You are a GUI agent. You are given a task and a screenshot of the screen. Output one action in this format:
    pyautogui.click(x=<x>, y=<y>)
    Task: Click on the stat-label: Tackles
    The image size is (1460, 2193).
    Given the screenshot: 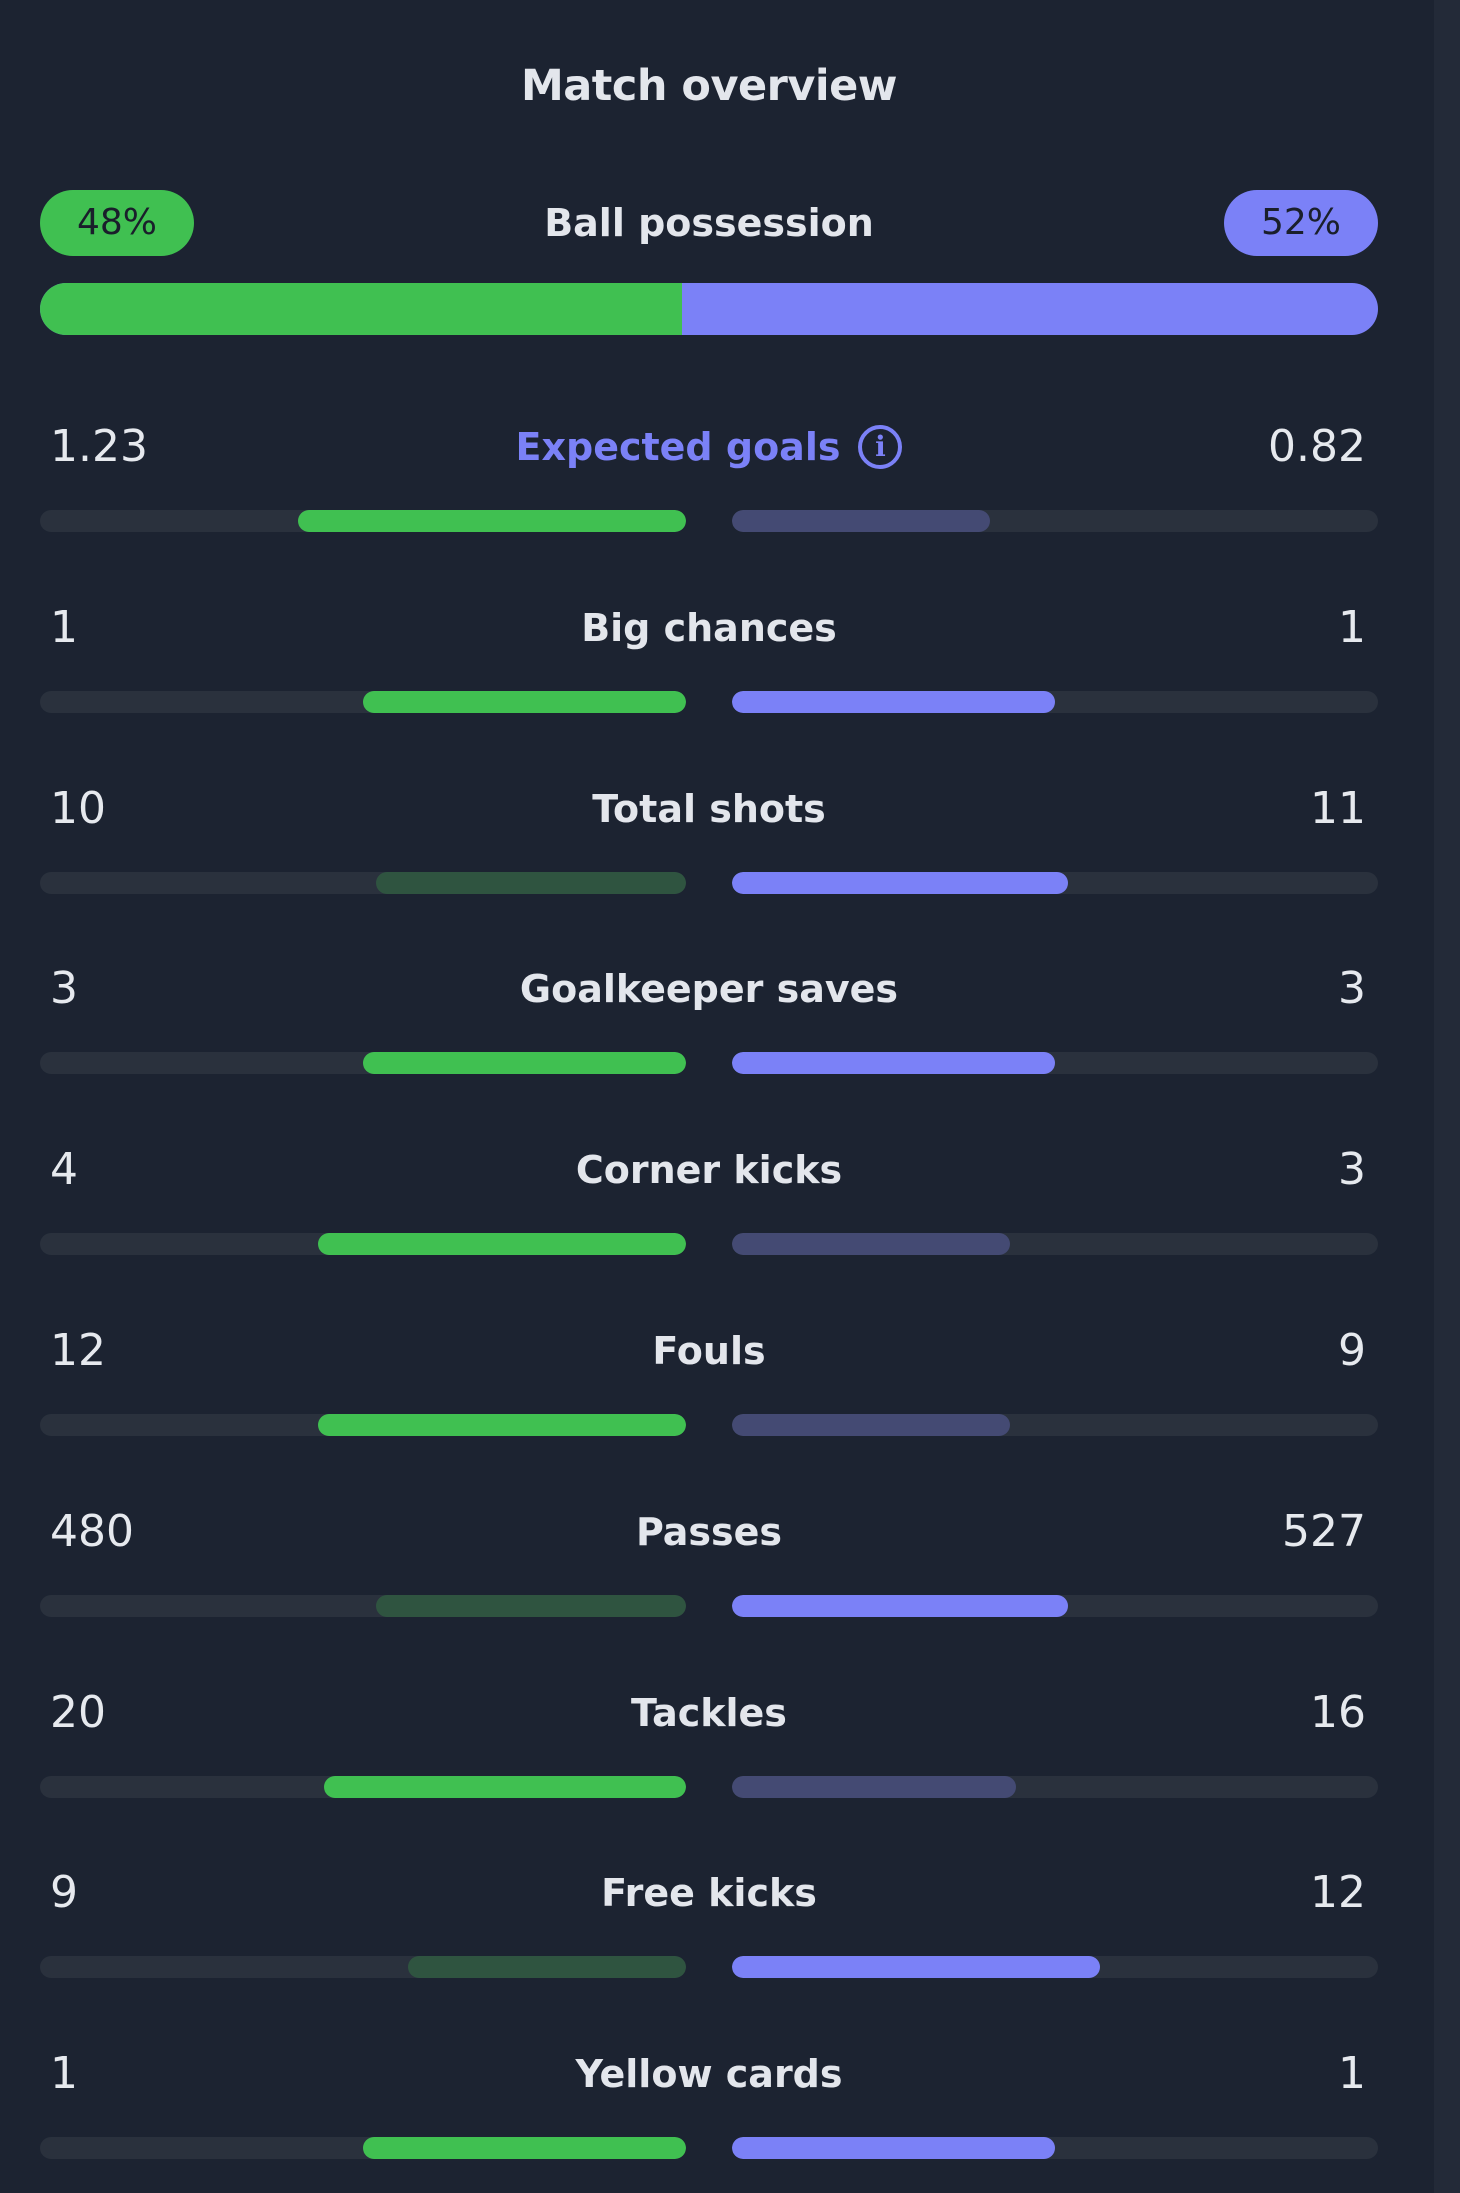 What is the action you would take?
    pyautogui.click(x=709, y=1713)
    